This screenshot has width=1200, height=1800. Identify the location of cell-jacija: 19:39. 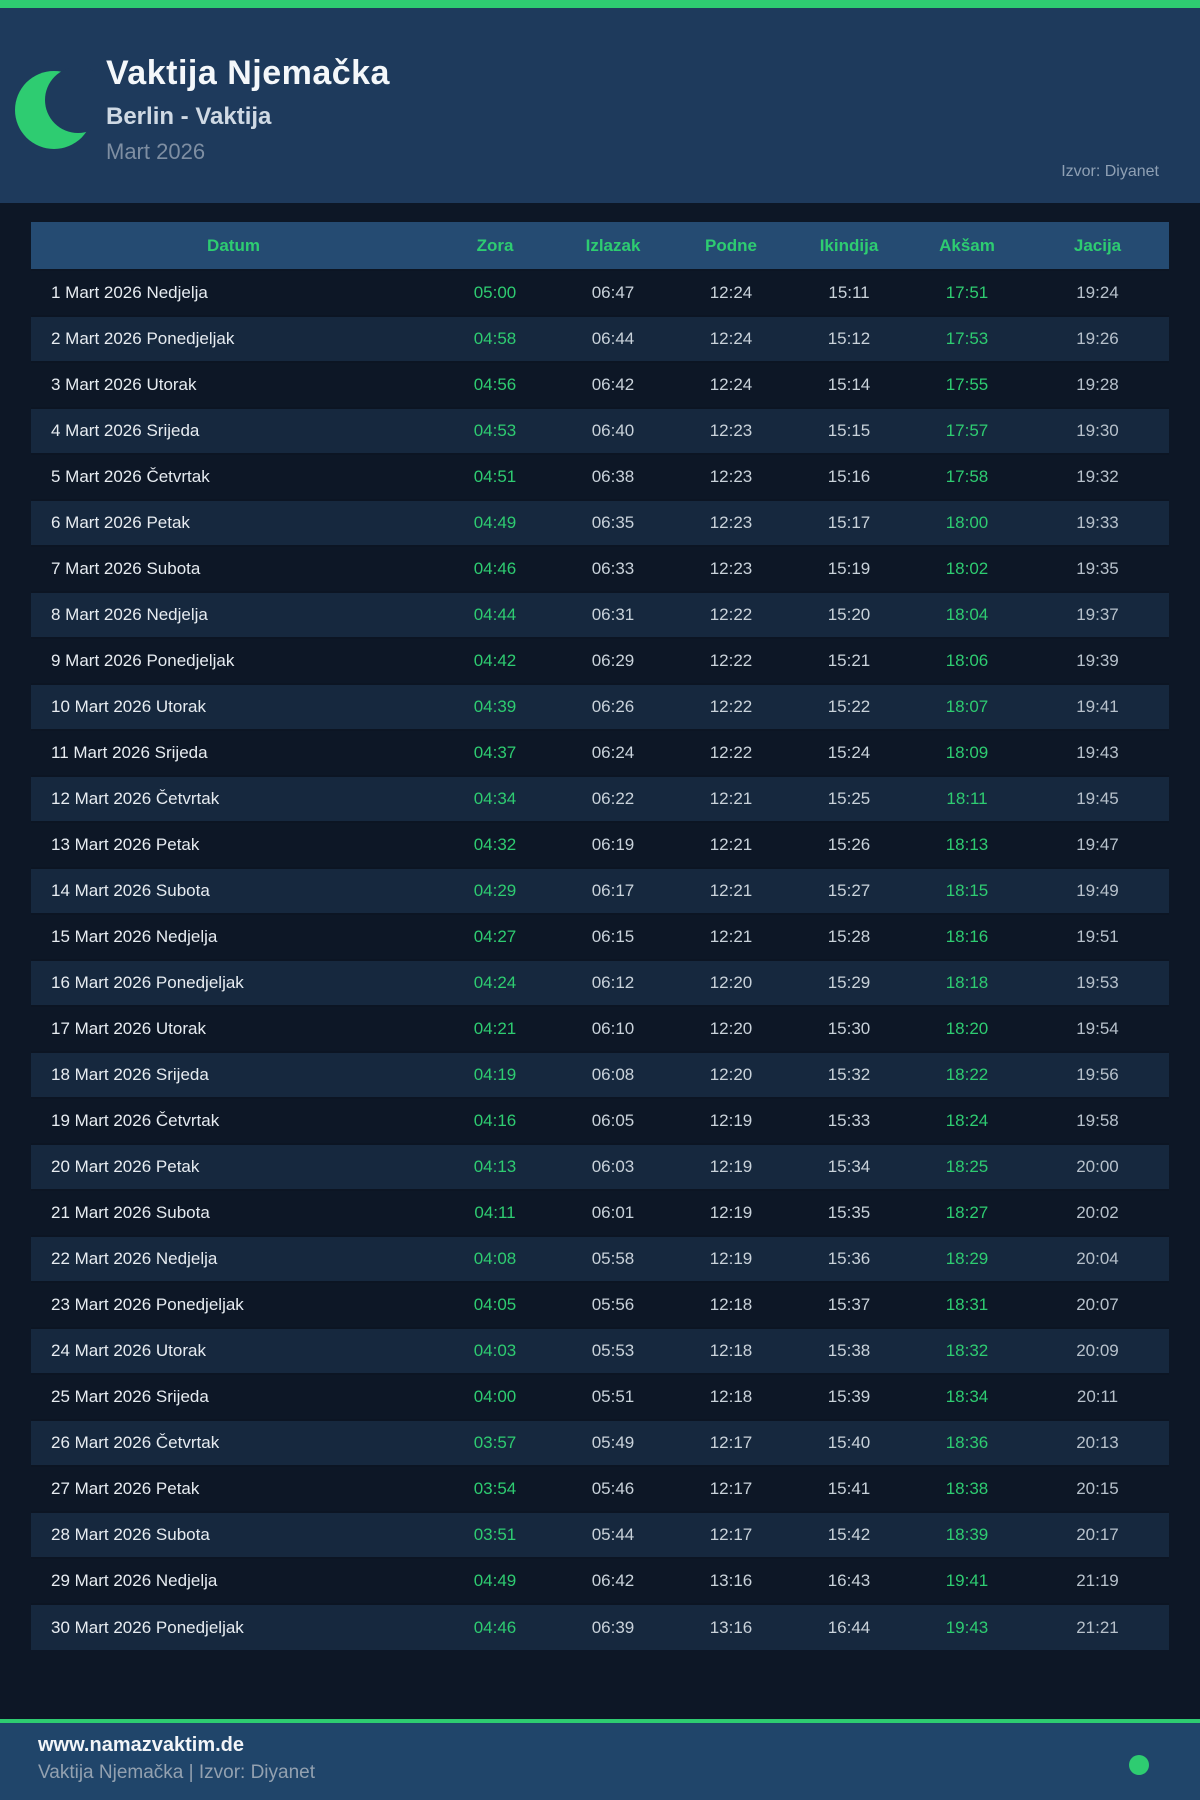
(1097, 660).